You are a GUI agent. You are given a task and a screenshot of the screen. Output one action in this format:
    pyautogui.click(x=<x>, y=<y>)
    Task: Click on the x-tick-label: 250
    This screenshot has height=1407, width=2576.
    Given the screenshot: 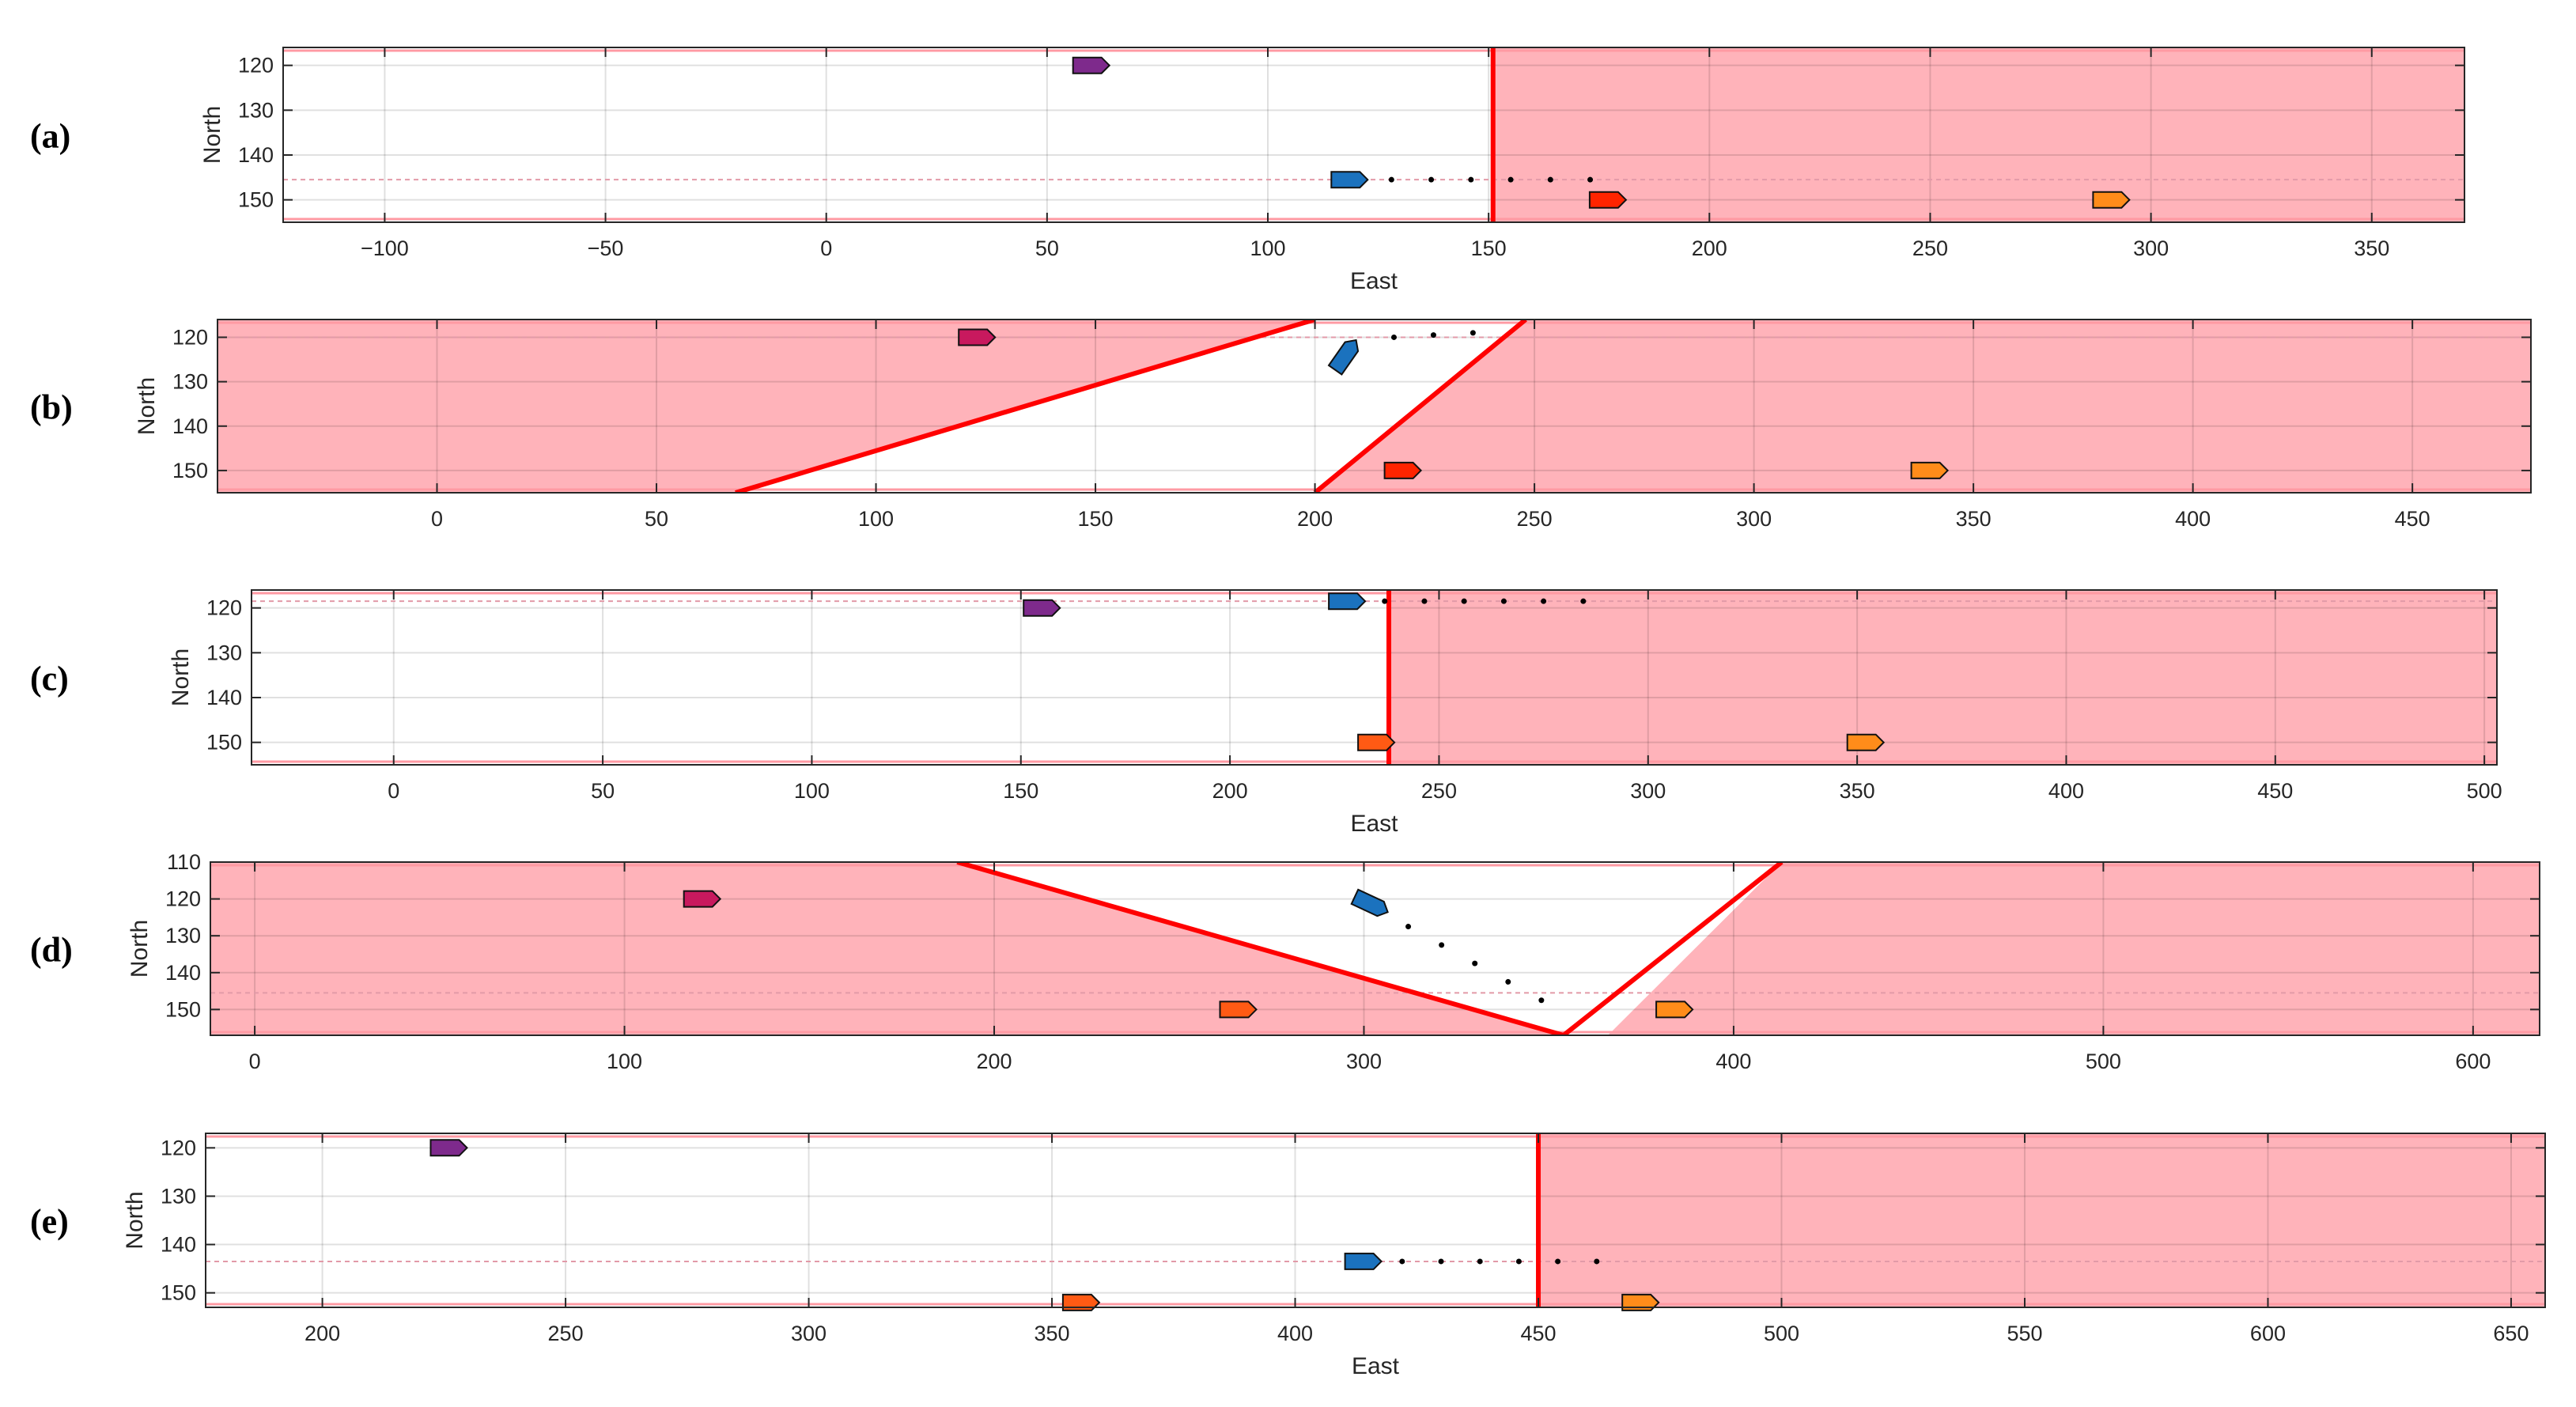 What is the action you would take?
    pyautogui.click(x=1930, y=248)
    